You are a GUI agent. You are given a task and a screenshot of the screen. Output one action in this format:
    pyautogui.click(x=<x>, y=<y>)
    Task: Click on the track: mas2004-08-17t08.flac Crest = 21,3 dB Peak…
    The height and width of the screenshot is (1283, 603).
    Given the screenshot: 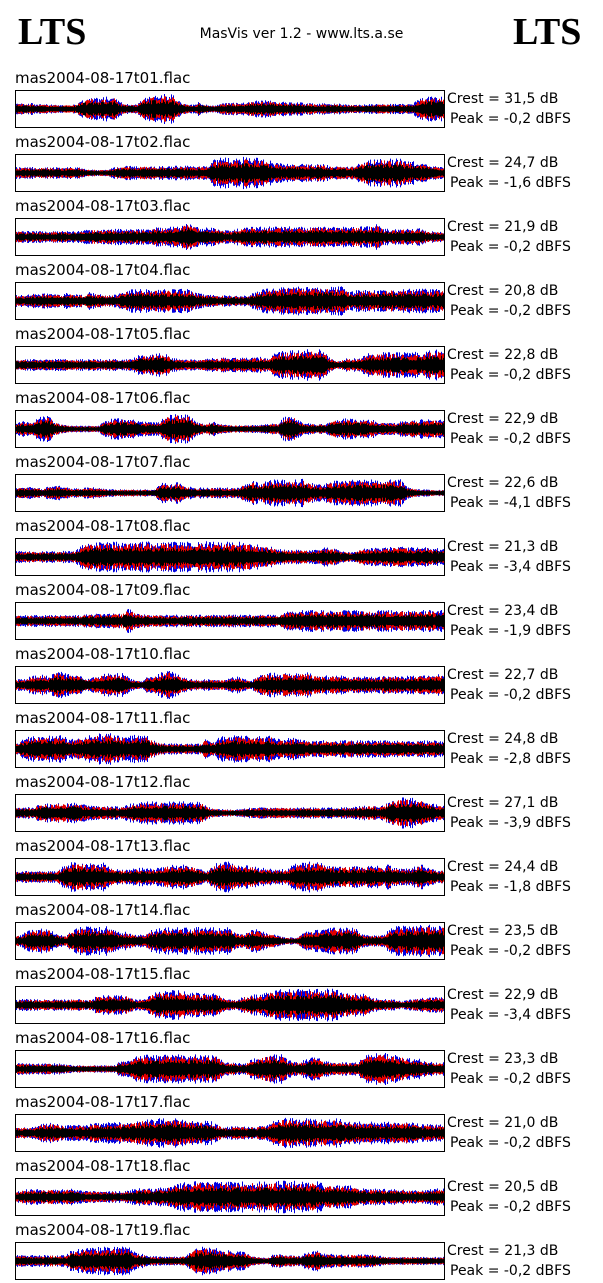 What is the action you would take?
    pyautogui.click(x=301, y=546)
    